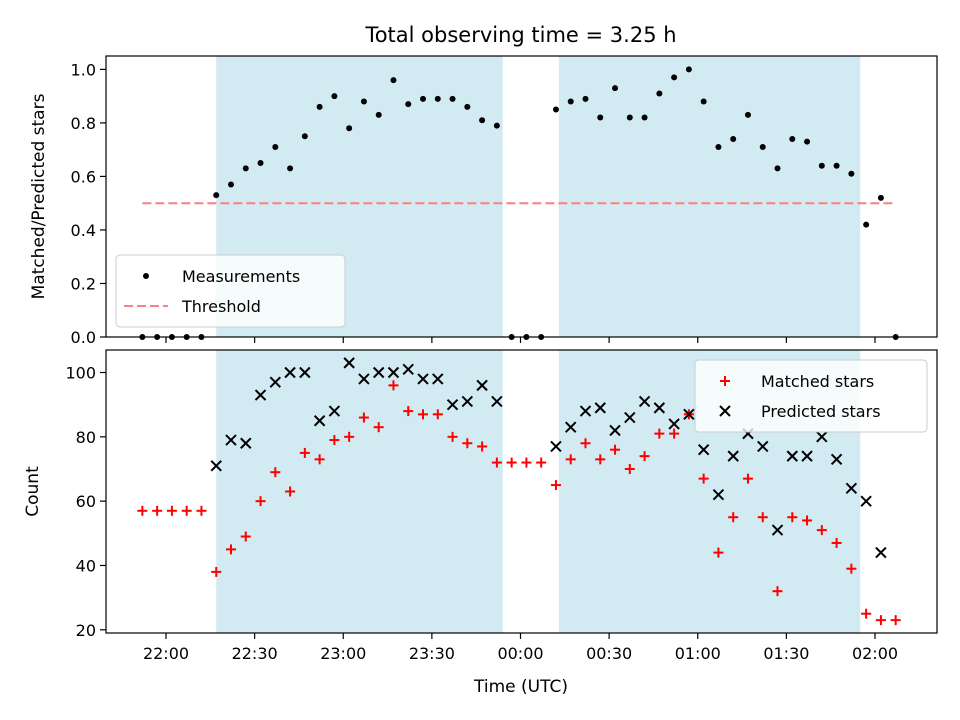  I want to click on legend-label-predicted-stars: Predicted stars, so click(821, 411).